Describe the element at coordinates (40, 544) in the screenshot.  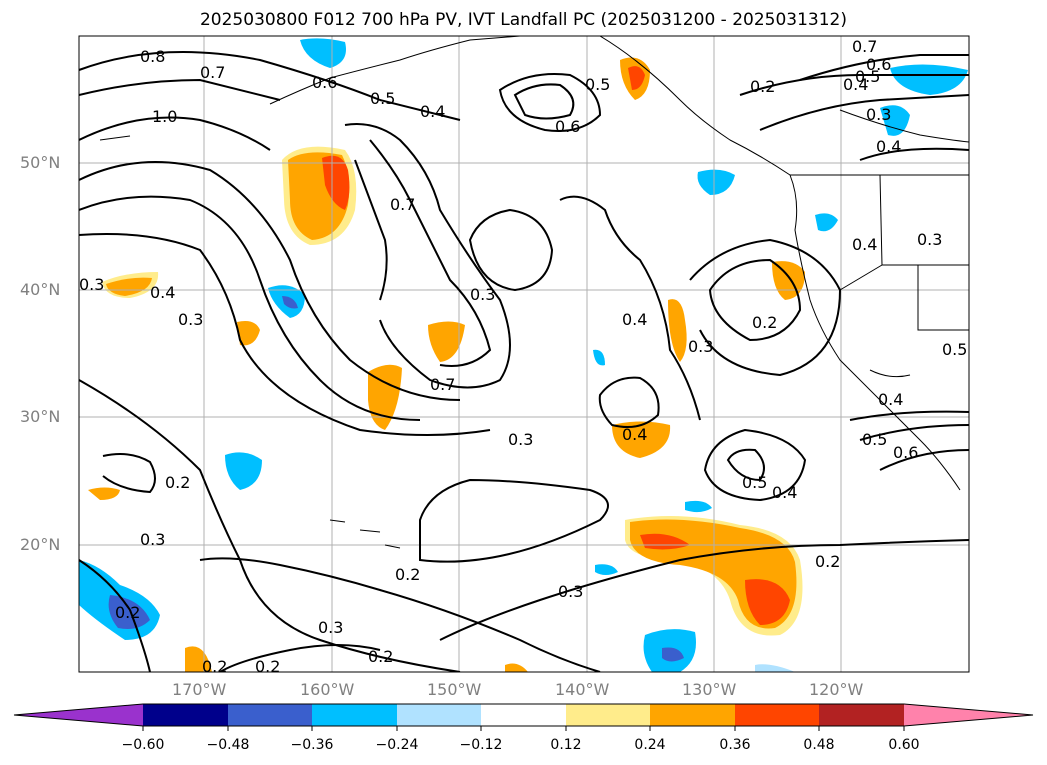
I see `lat-tick-label: 20°N` at that location.